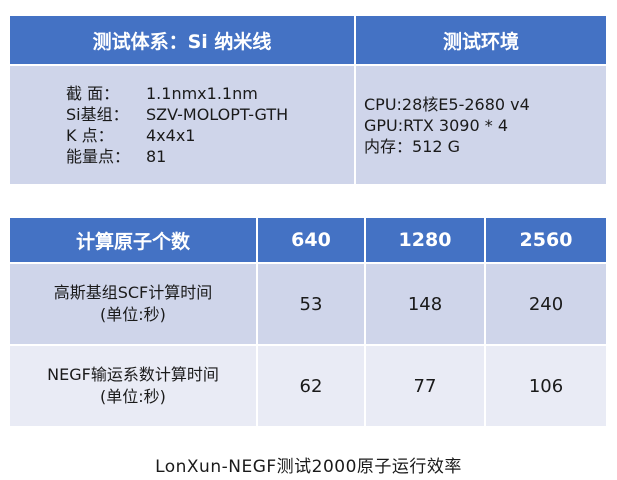  I want to click on row-label-scf: 高斯基组SCF计算时间 (单位:秒), so click(133, 304).